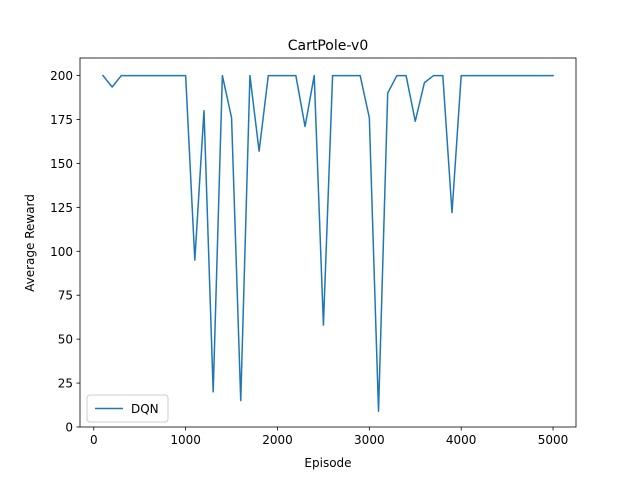 The width and height of the screenshot is (640, 480). Describe the element at coordinates (65, 384) in the screenshot. I see `y-tick-label: 25` at that location.